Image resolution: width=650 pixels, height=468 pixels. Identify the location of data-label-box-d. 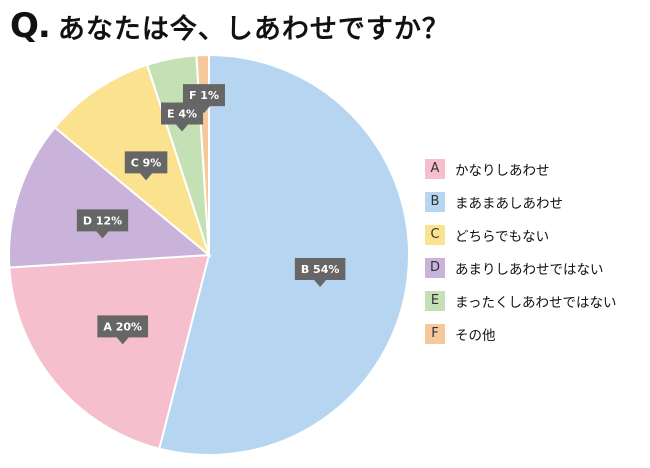
(102, 224).